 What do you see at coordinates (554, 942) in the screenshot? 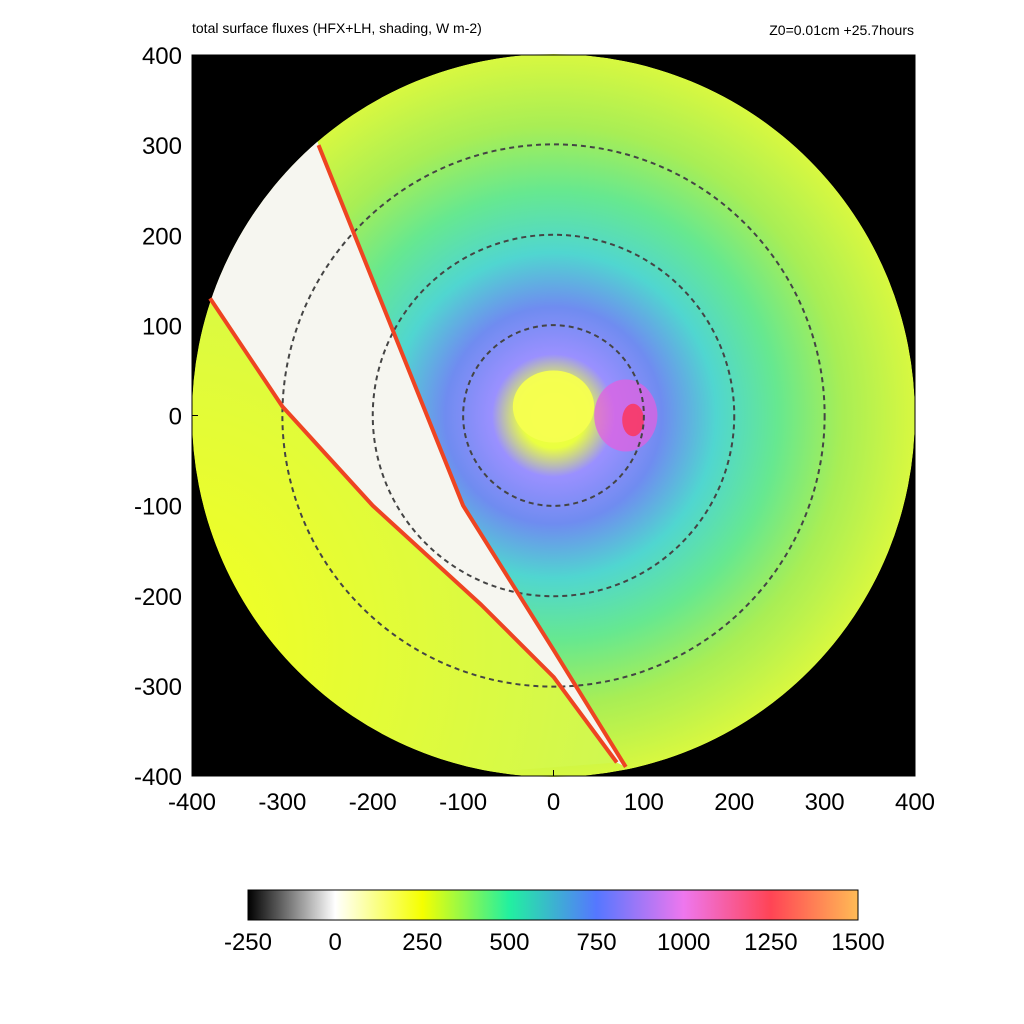
I see `colorbar-ticks: -250 0 250 500 750 1000 1250 1500` at bounding box center [554, 942].